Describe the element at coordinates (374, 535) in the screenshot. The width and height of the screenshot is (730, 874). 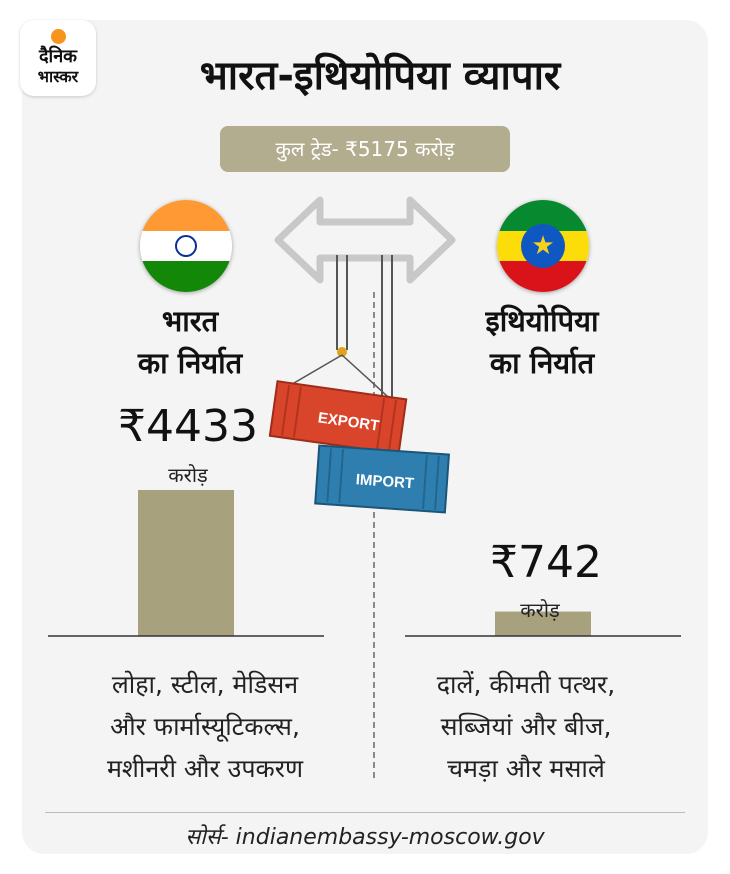
I see `center-divider` at that location.